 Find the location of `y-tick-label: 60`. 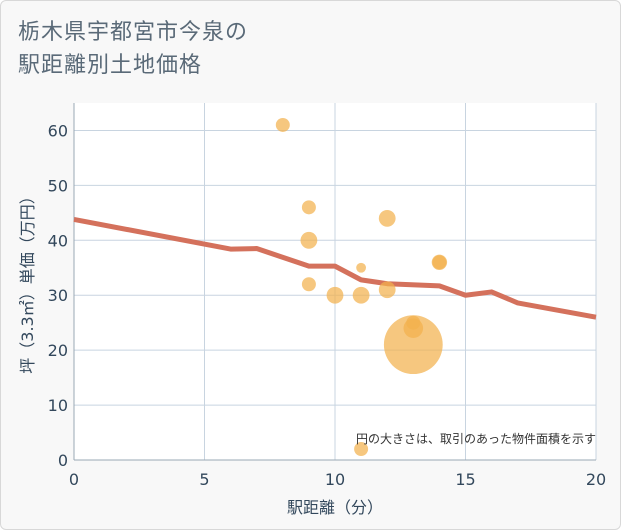

y-tick-label: 60 is located at coordinates (58, 130).